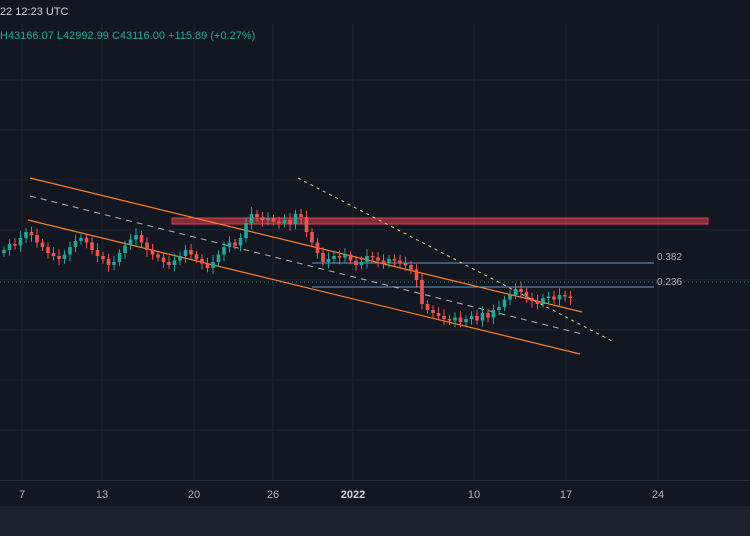  I want to click on xtick-24: 24, so click(658, 495).